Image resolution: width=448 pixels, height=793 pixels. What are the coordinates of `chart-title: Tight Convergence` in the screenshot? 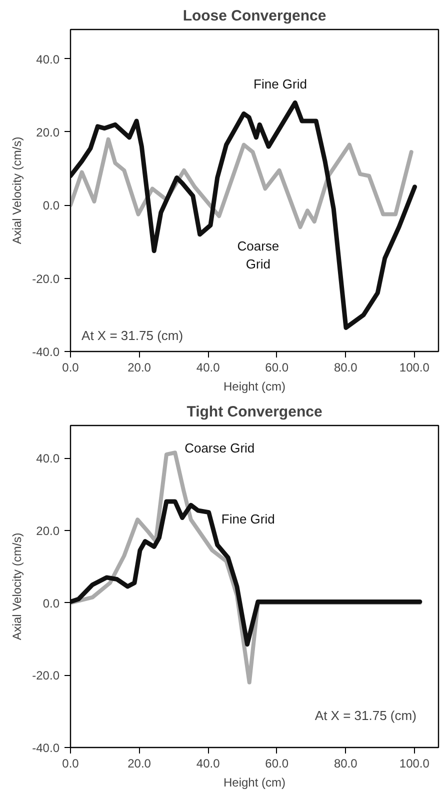 It's located at (254, 412).